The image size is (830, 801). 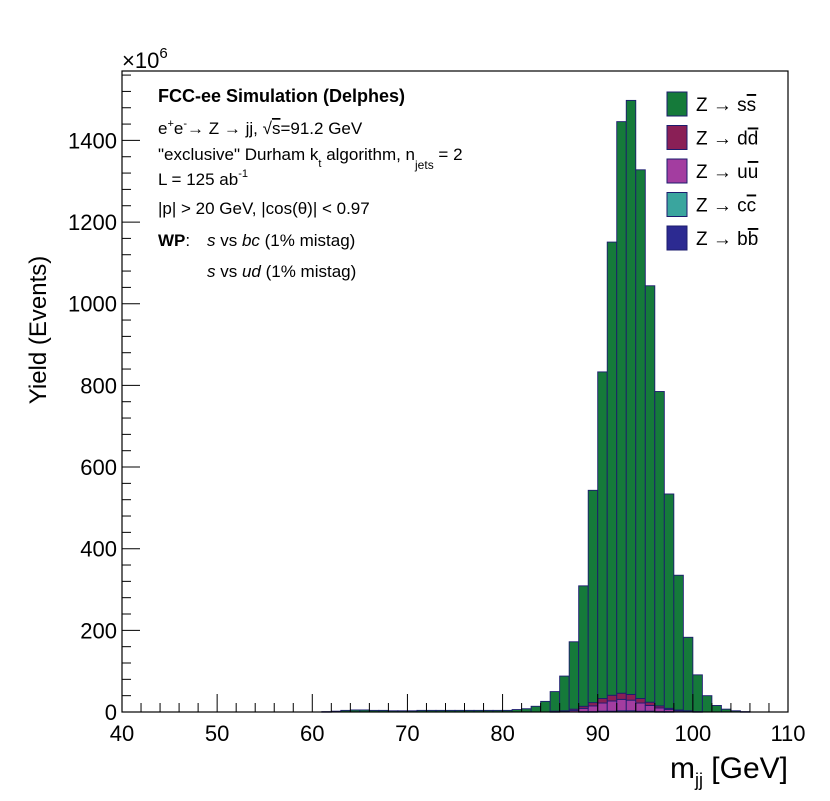 What do you see at coordinates (312, 733) in the screenshot?
I see `x-tick-label: 60` at bounding box center [312, 733].